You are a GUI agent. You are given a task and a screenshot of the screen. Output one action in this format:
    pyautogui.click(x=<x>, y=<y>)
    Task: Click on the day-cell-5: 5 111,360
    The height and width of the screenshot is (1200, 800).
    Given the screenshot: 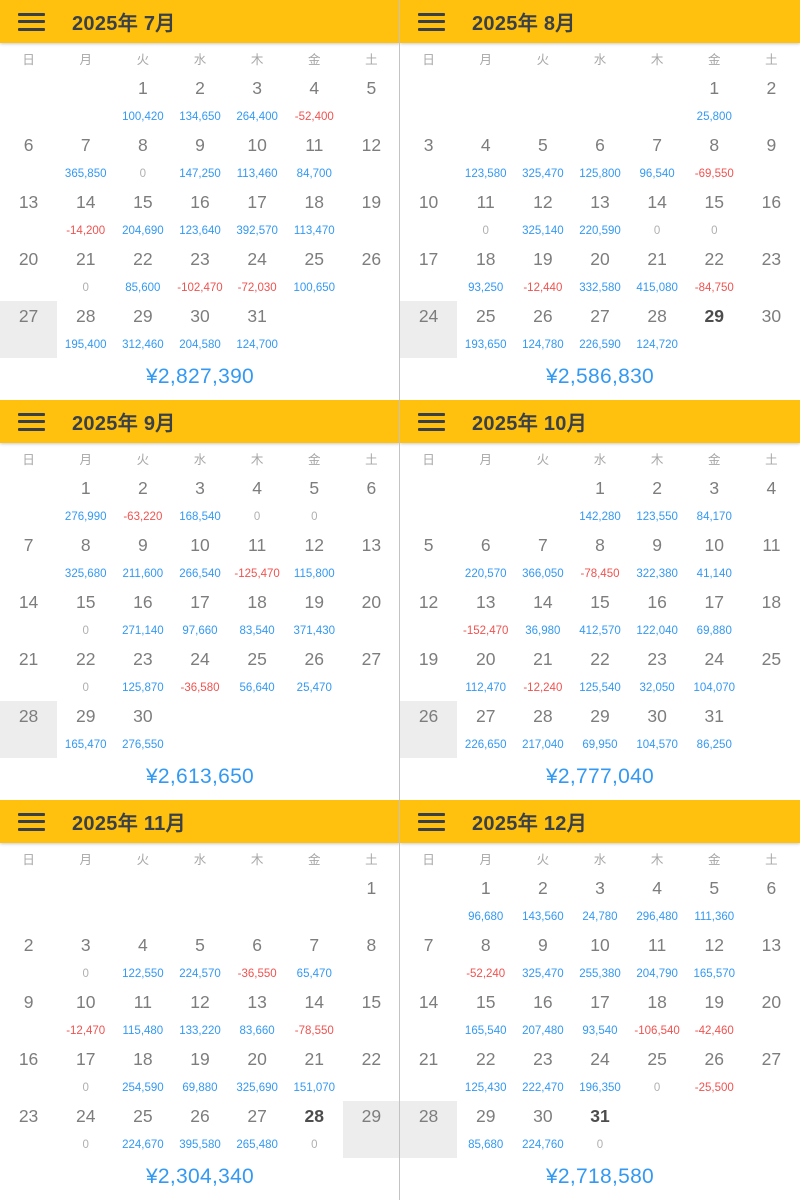 What is the action you would take?
    pyautogui.click(x=714, y=901)
    